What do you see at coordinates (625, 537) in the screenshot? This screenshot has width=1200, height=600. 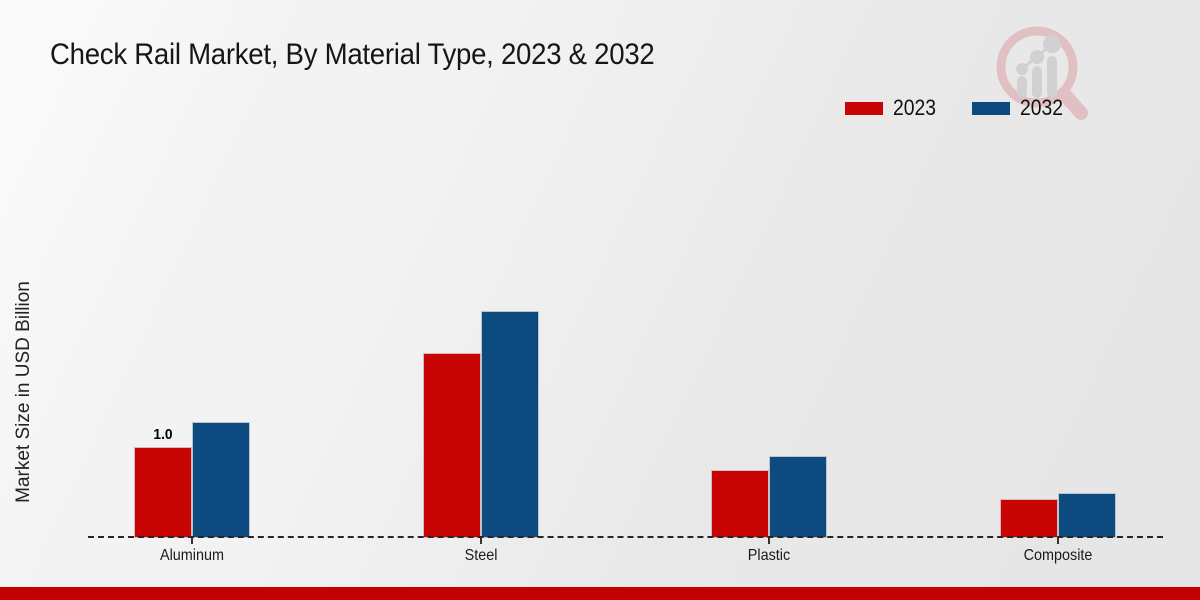 I see `x-axis-baseline` at bounding box center [625, 537].